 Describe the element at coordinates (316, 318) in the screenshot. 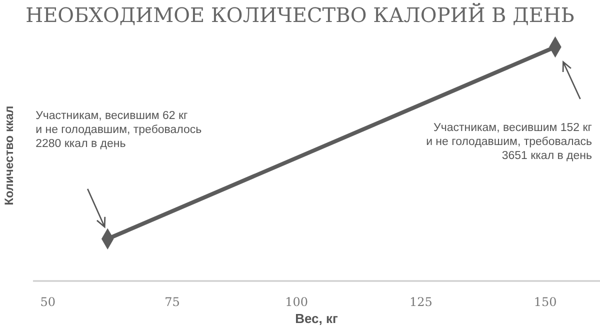

I see `x-axis-title: Вес, кг` at that location.